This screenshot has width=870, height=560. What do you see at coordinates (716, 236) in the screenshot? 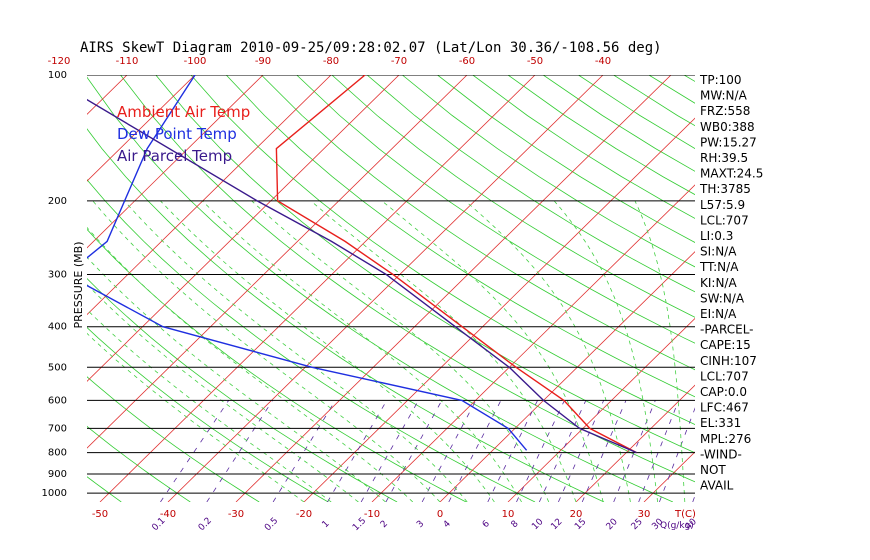
I see `index-entry: LI:0.3` at bounding box center [716, 236].